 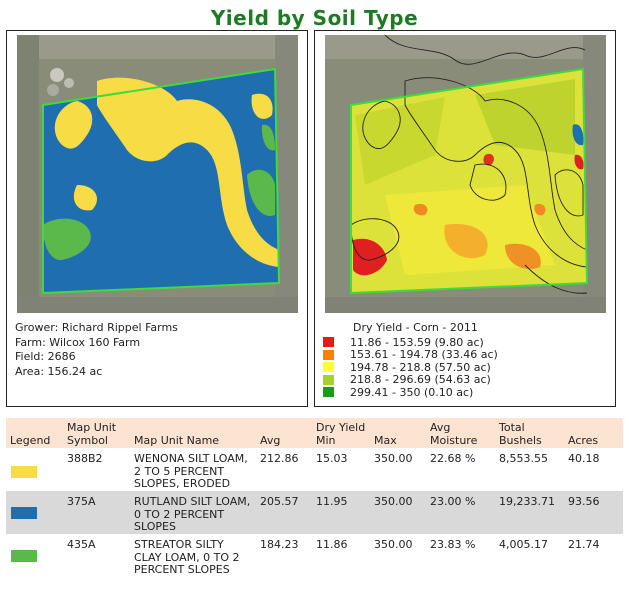 I want to click on legend-label: 218.8 - 296.69 (54.63 ac), so click(x=420, y=380).